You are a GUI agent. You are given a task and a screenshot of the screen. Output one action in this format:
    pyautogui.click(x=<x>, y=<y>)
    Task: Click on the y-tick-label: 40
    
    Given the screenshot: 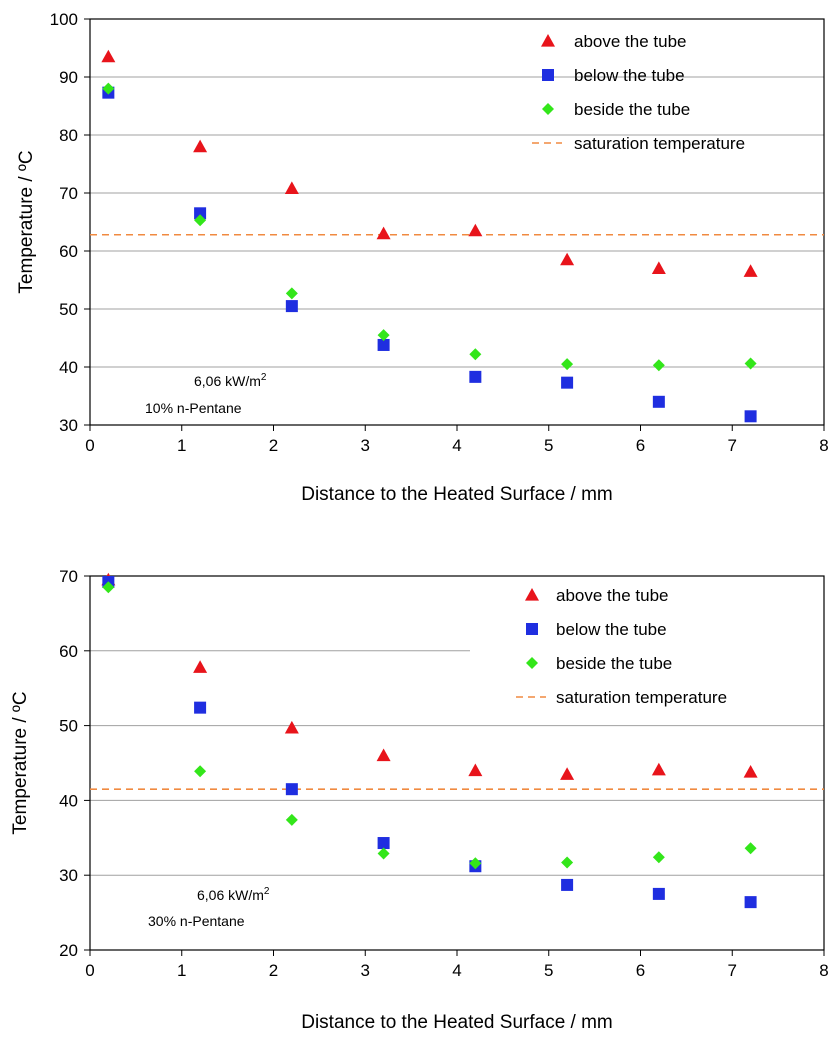 What is the action you would take?
    pyautogui.click(x=68, y=367)
    